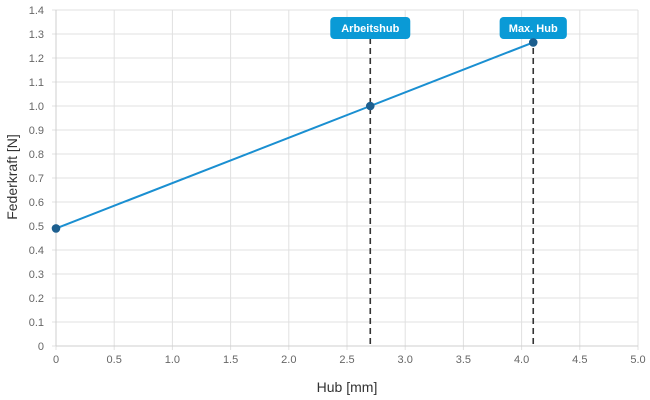  Describe the element at coordinates (36, 251) in the screenshot. I see `y-tick-label: 0.4` at that location.